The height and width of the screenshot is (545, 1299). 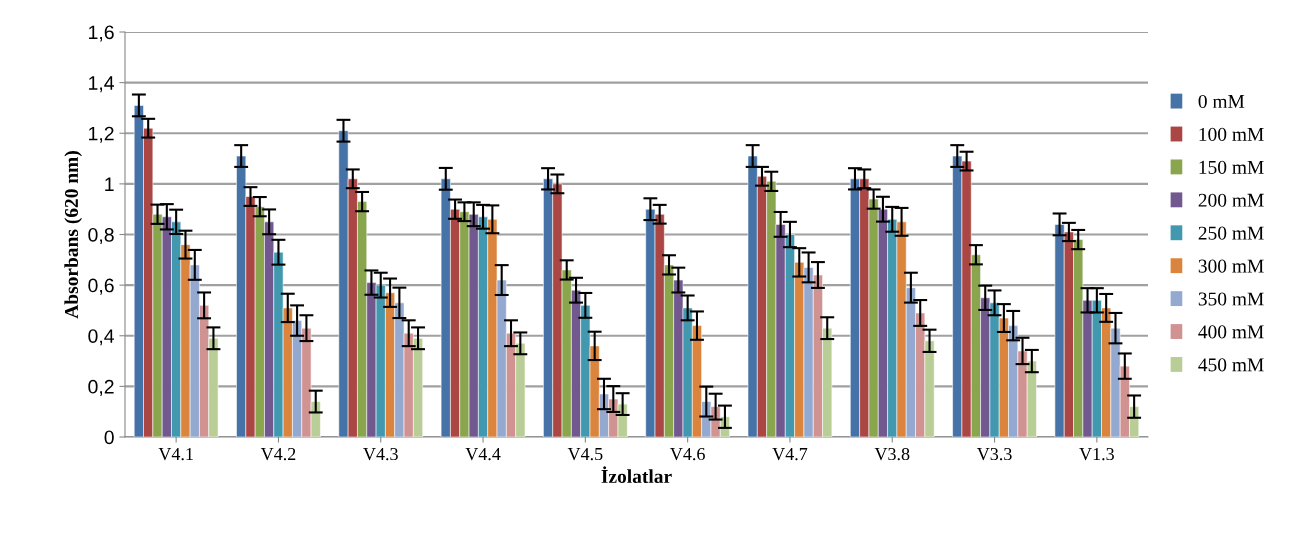 What do you see at coordinates (101, 337) in the screenshot?
I see `y-tick-label: 0,4` at bounding box center [101, 337].